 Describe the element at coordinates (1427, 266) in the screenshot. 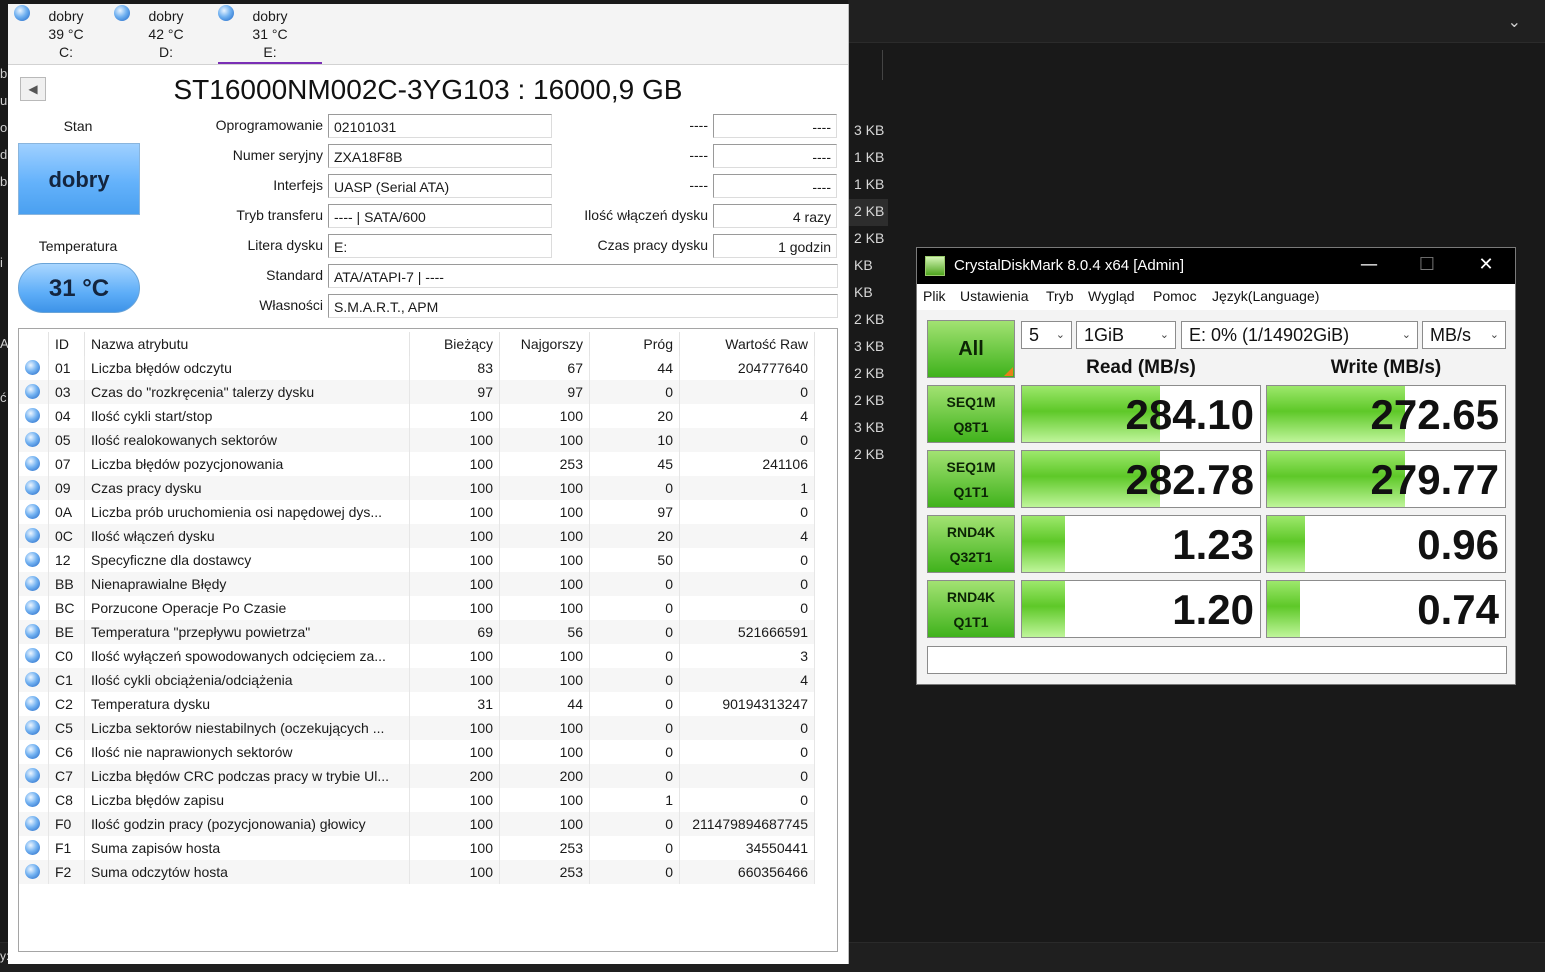

I see `maximize-button: ☐` at that location.